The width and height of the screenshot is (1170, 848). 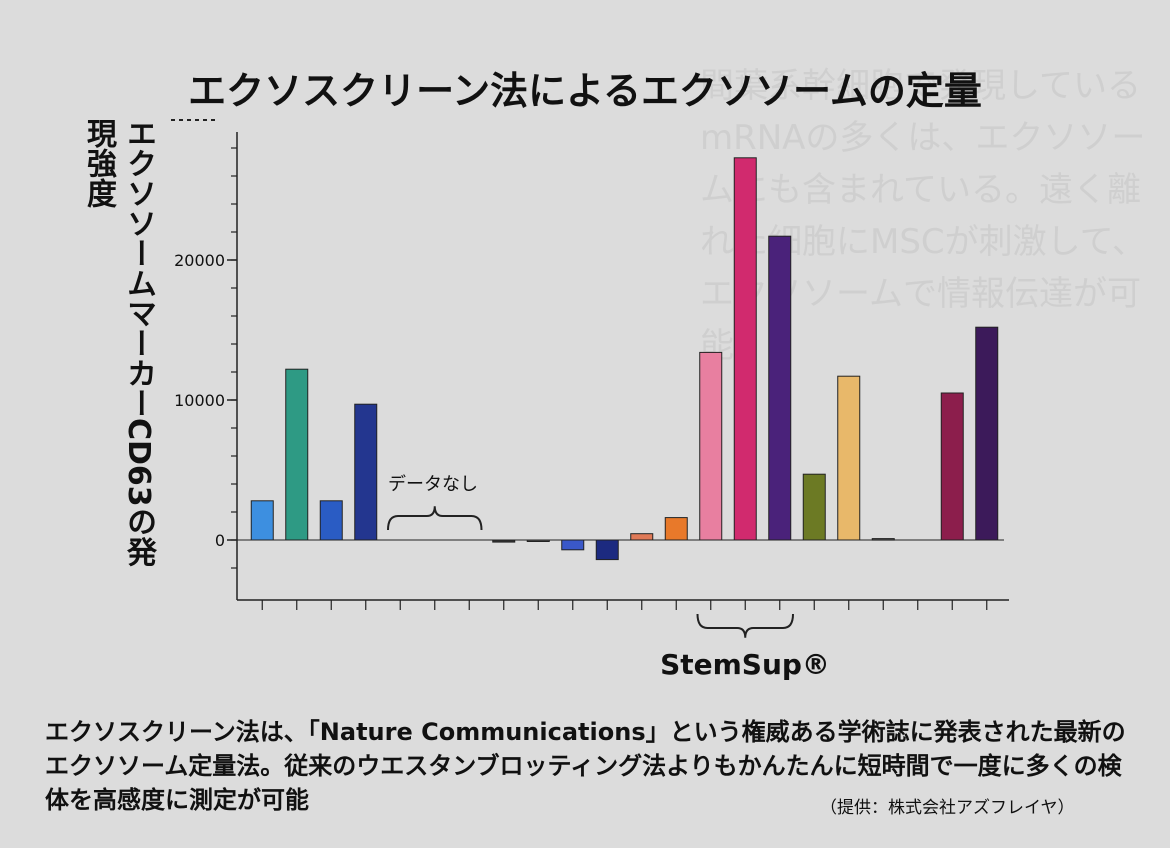 I want to click on y-tick-label: 20000, so click(x=199, y=260).